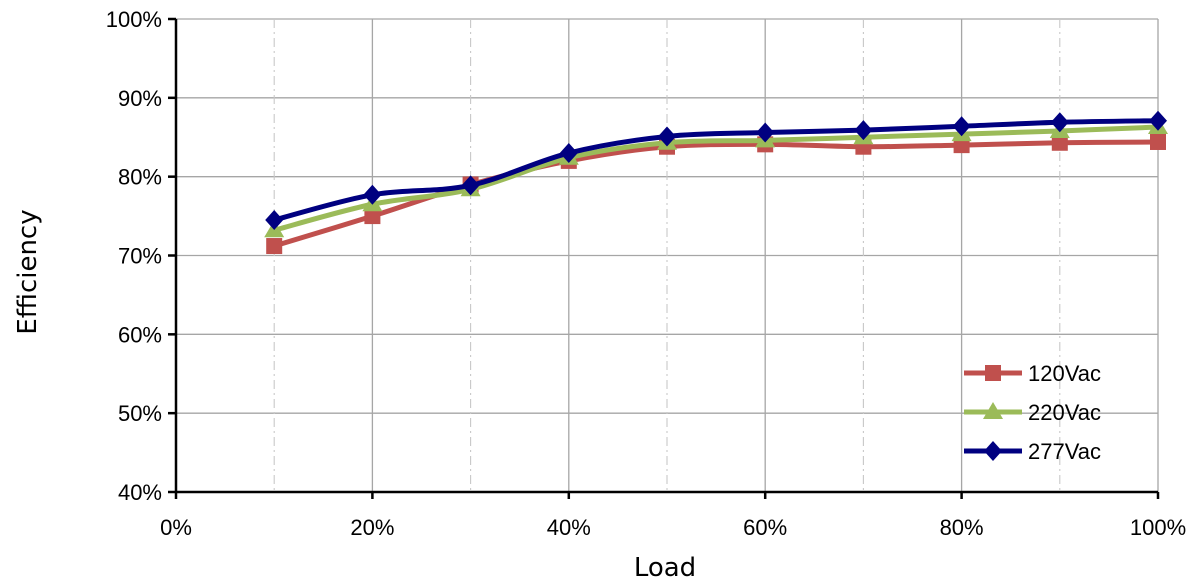 The width and height of the screenshot is (1203, 584). Describe the element at coordinates (569, 527) in the screenshot. I see `x-tick-label: 40%` at that location.